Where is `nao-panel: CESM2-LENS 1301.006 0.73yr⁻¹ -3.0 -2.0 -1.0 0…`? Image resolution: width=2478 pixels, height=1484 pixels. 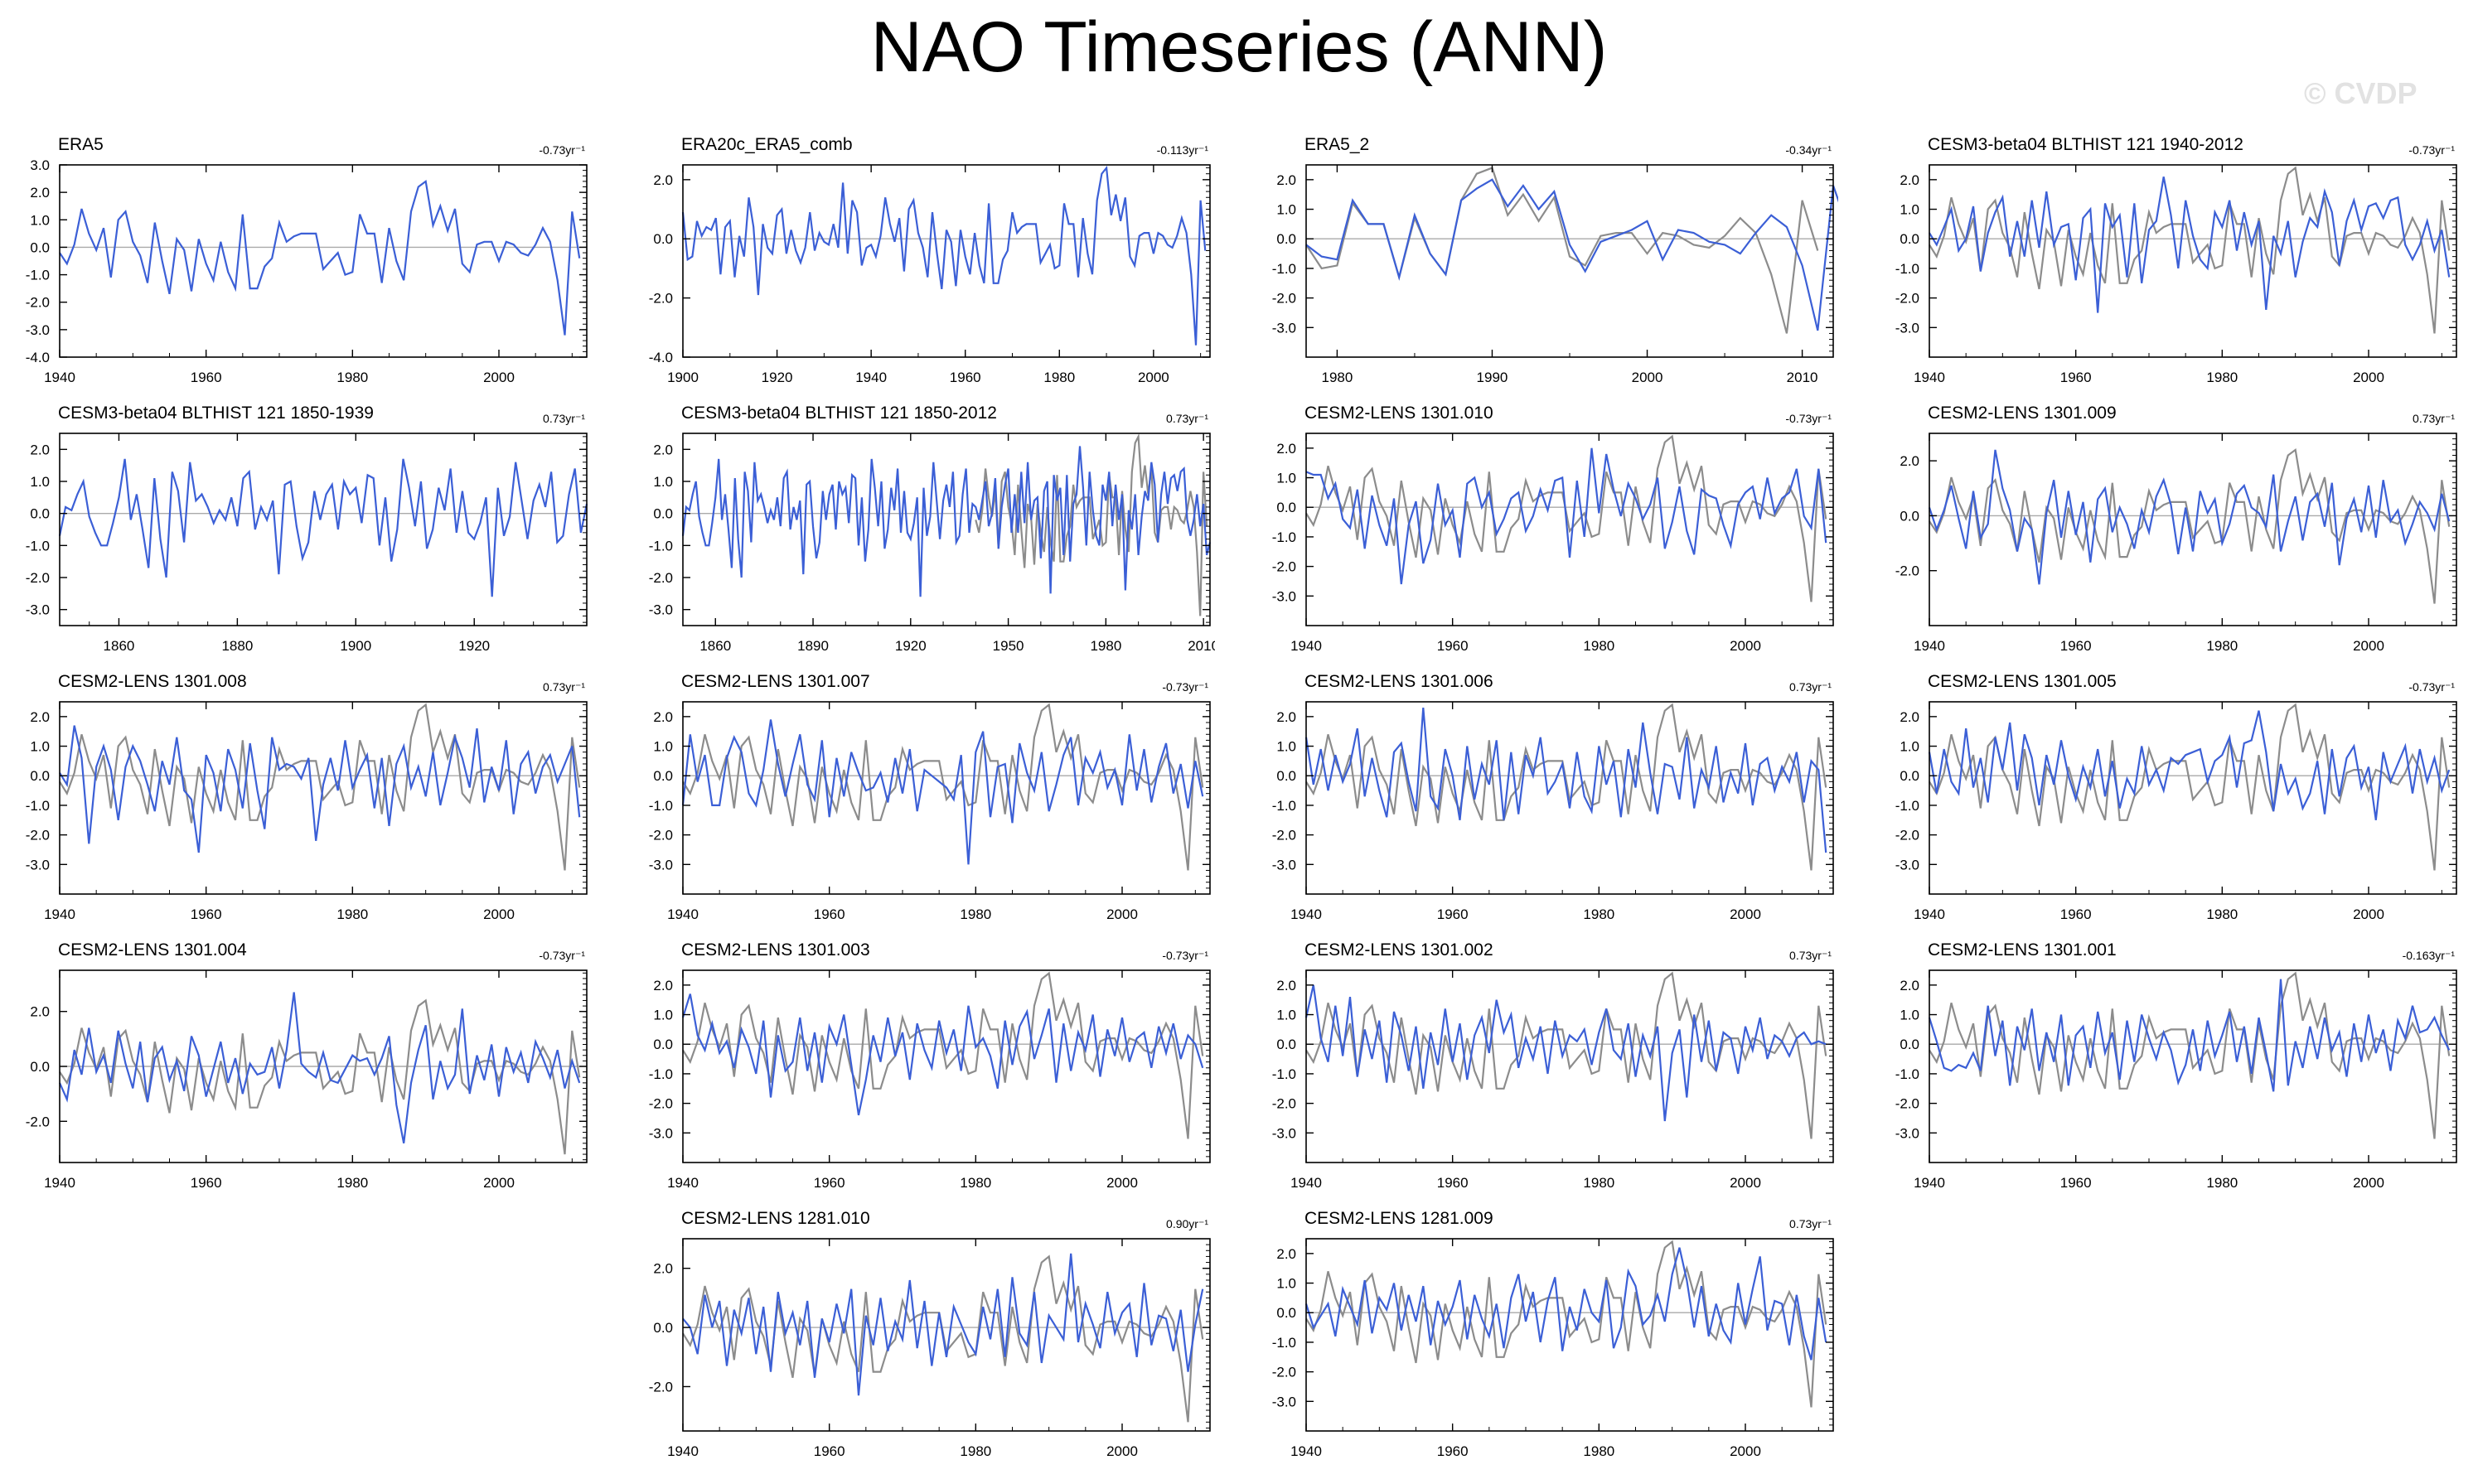
nao-panel: CESM2-LENS 1301.006 0.73yr⁻¹ -3.0 -2.0 -1.0 0… is located at coordinates (1542, 794).